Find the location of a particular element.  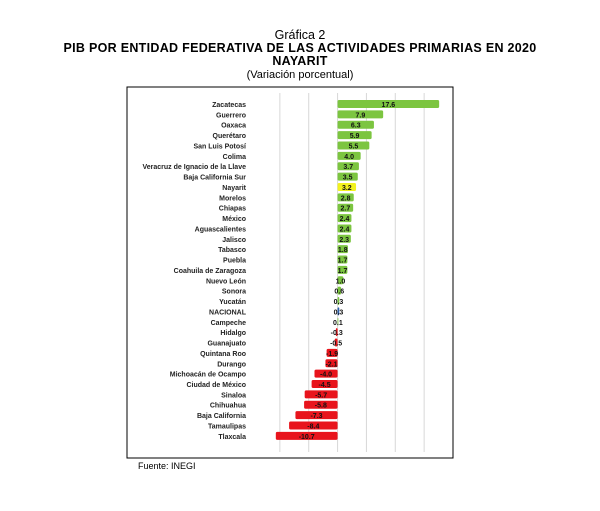

chart-note: (Variación porcentual) is located at coordinates (300, 75).